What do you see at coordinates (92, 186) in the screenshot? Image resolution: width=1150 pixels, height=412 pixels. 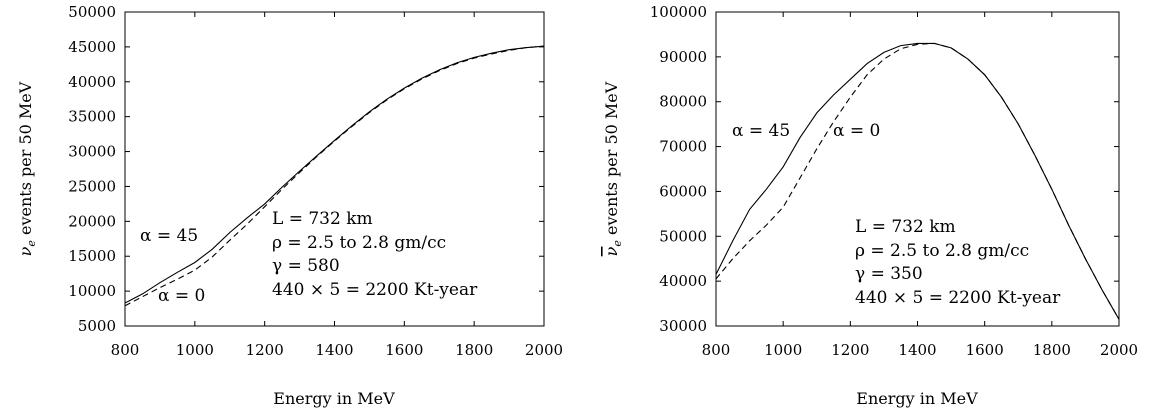 I see `y-tick-label: 25000` at bounding box center [92, 186].